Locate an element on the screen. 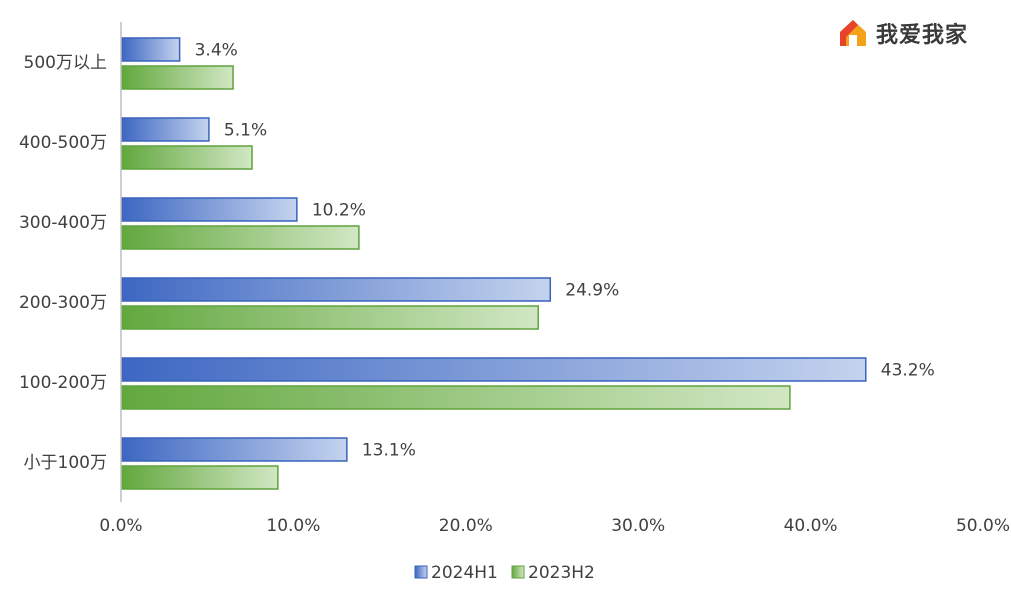 Image resolution: width=1011 pixels, height=603 pixels. data-label: 10.2% is located at coordinates (339, 211).